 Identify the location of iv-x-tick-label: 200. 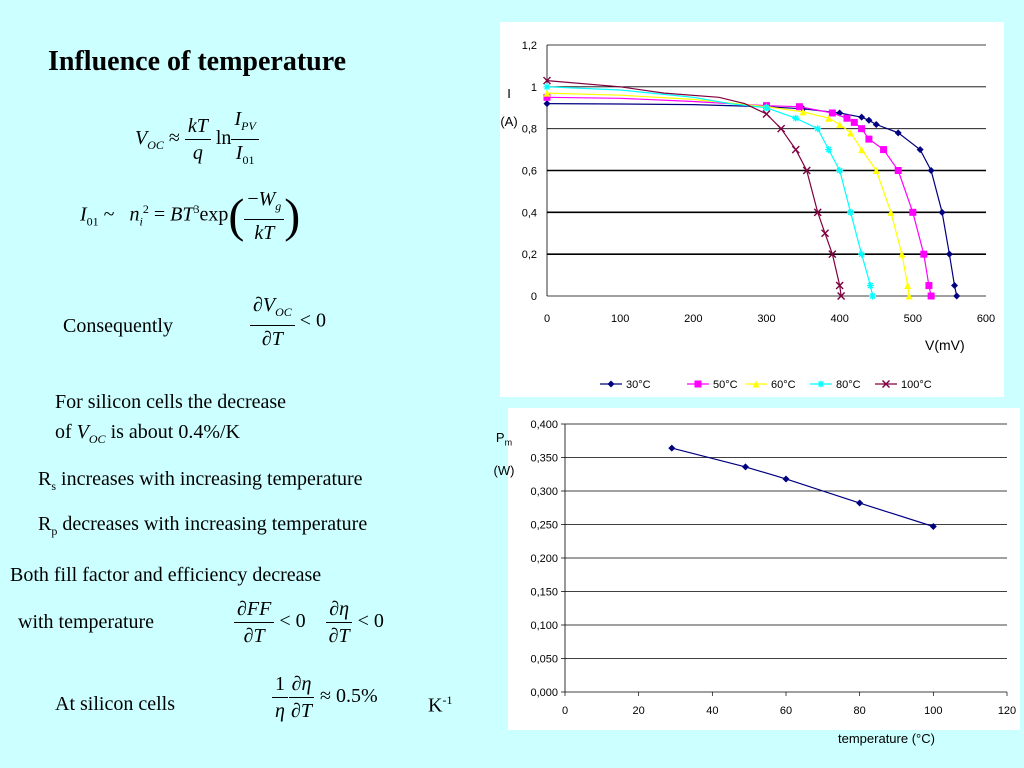
(693, 319).